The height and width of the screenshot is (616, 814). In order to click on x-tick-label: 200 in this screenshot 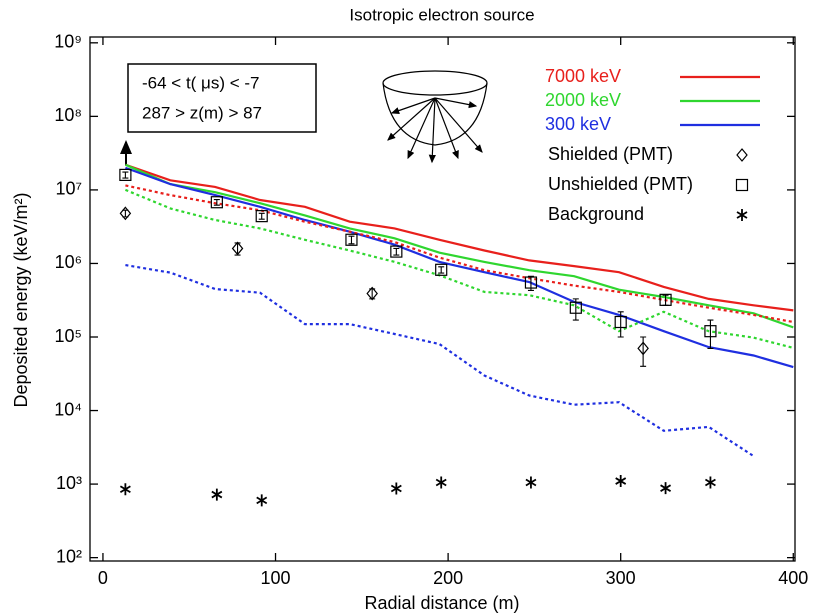, I will do `click(448, 578)`.